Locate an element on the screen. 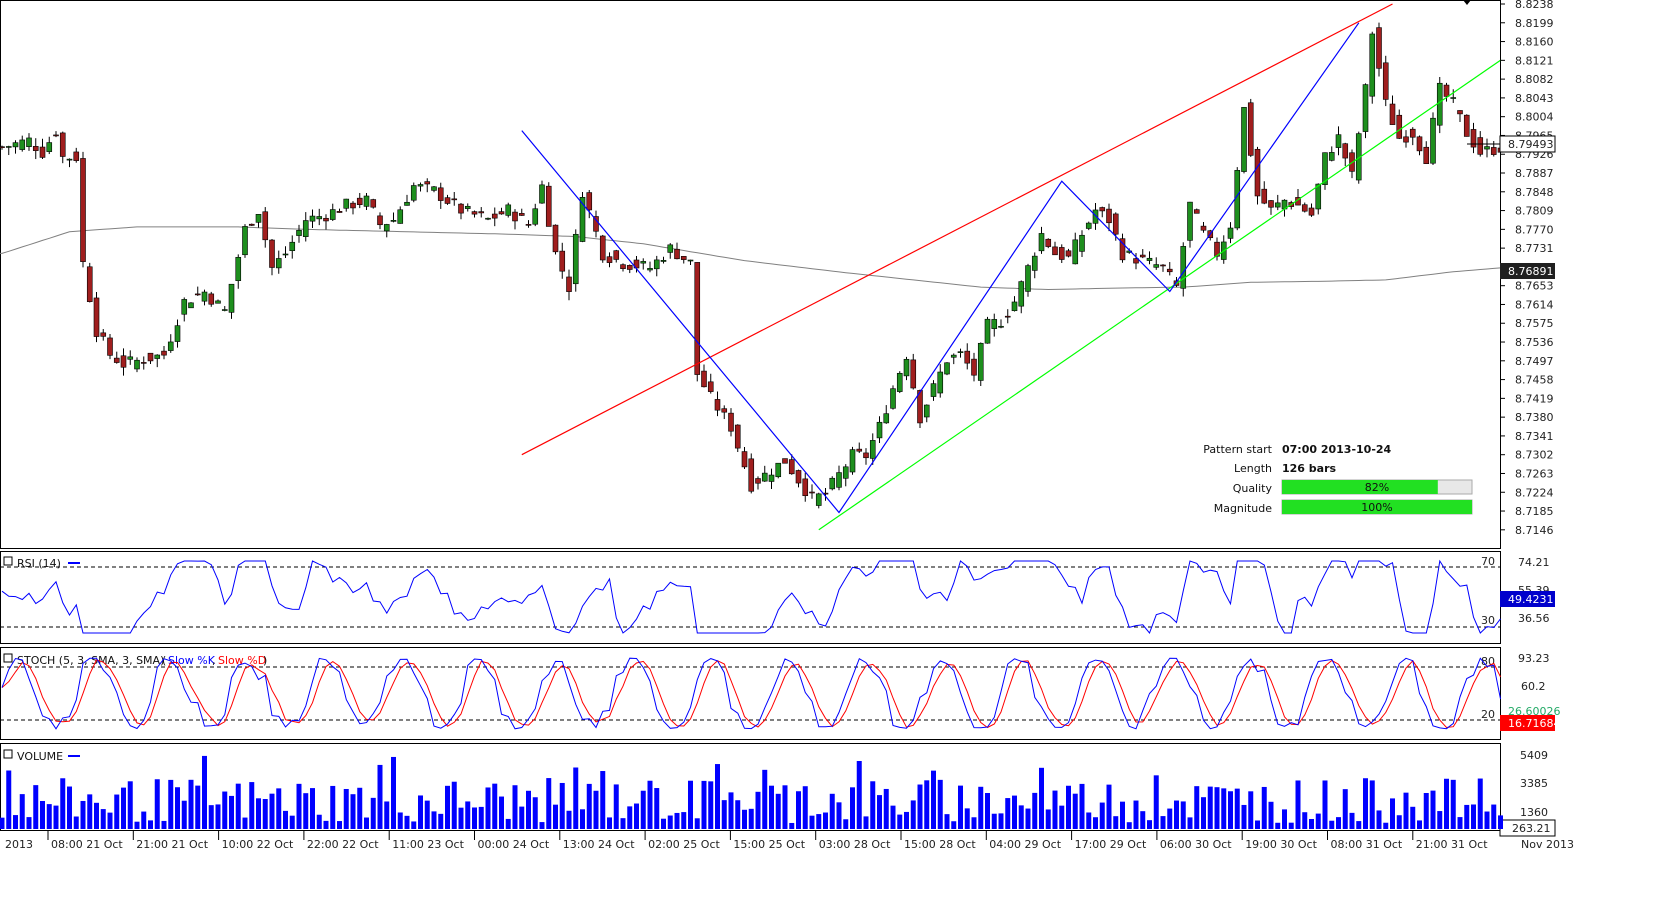  magnitude-value: 100% is located at coordinates (1376, 507).